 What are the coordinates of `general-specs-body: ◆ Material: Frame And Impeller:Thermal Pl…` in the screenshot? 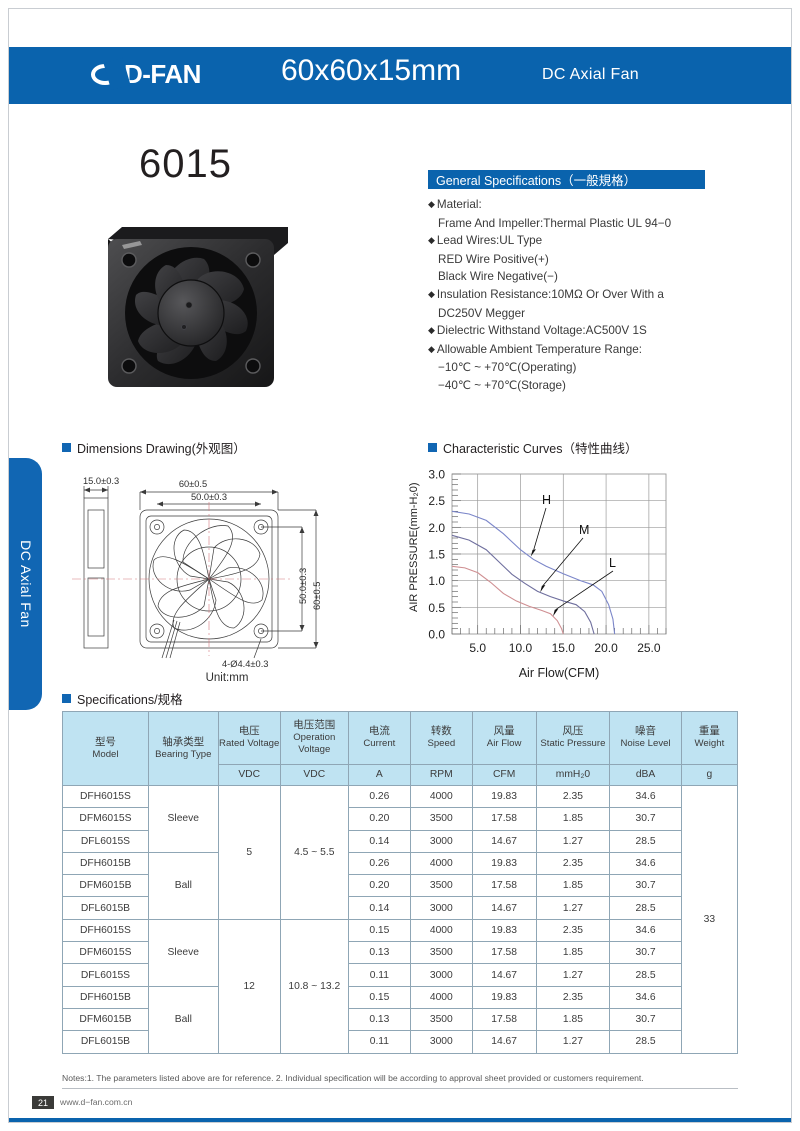 It's located at (578, 295).